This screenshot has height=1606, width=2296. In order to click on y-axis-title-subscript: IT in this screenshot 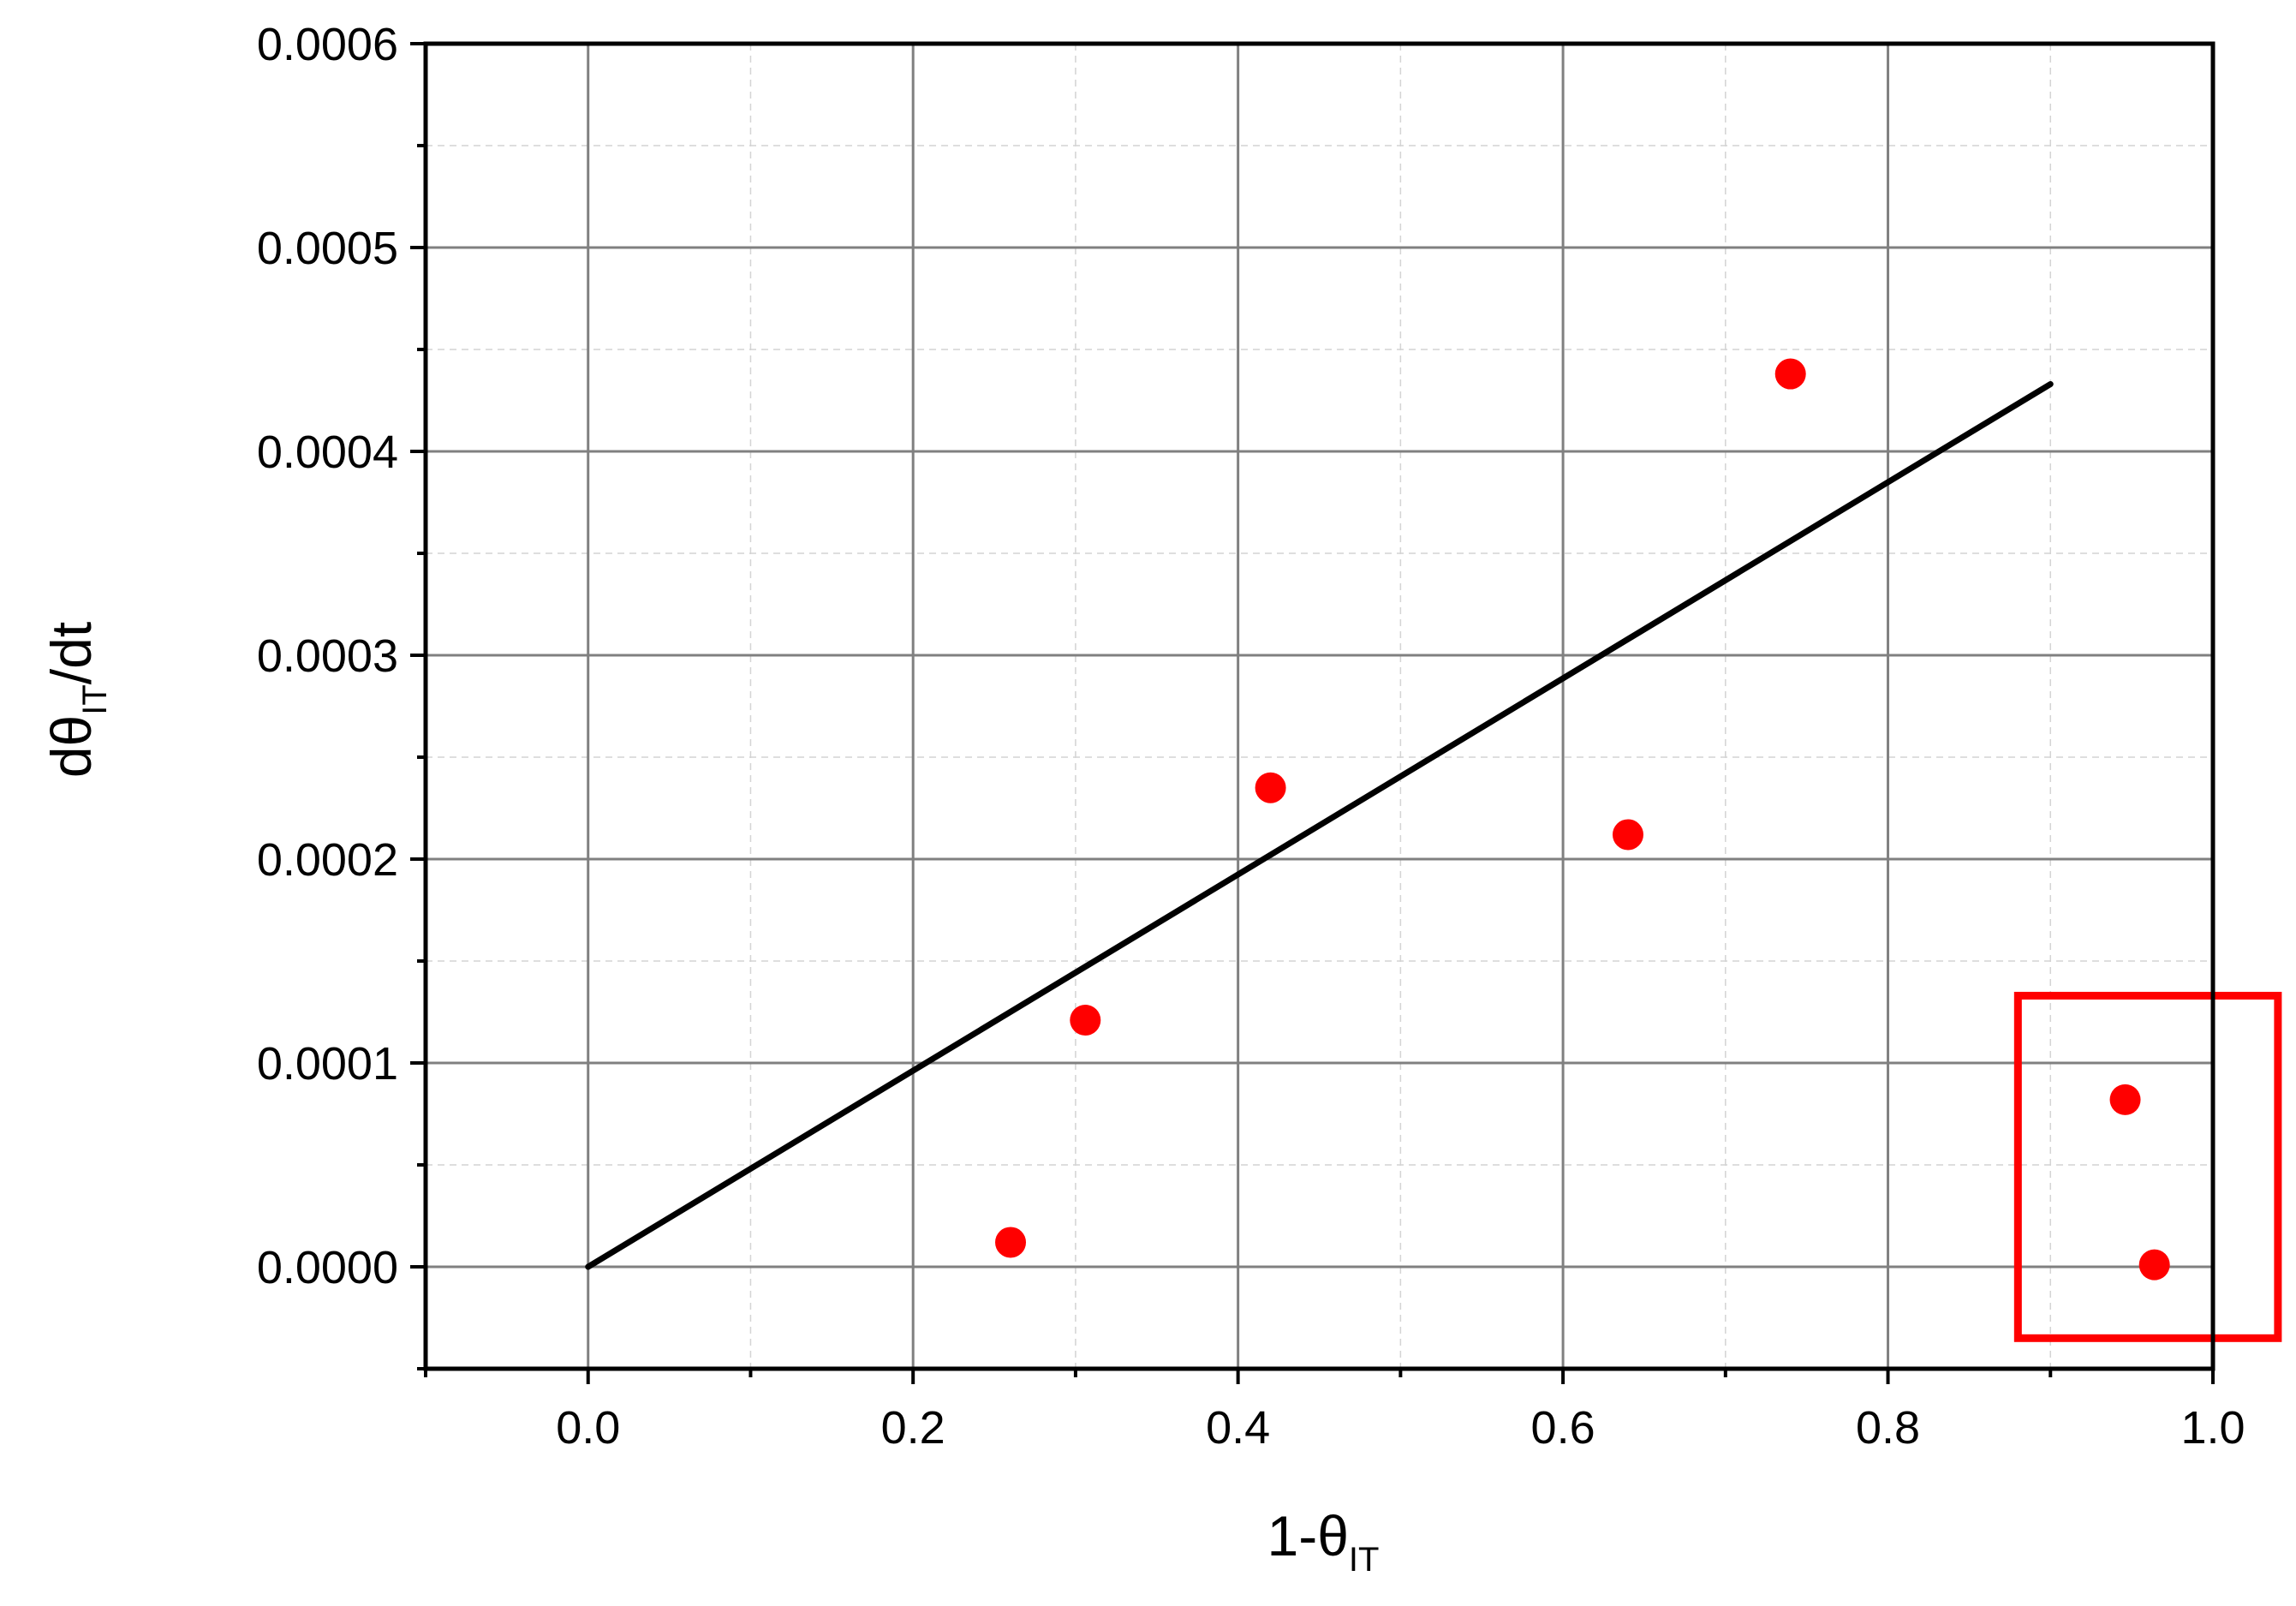, I will do `click(95, 699)`.